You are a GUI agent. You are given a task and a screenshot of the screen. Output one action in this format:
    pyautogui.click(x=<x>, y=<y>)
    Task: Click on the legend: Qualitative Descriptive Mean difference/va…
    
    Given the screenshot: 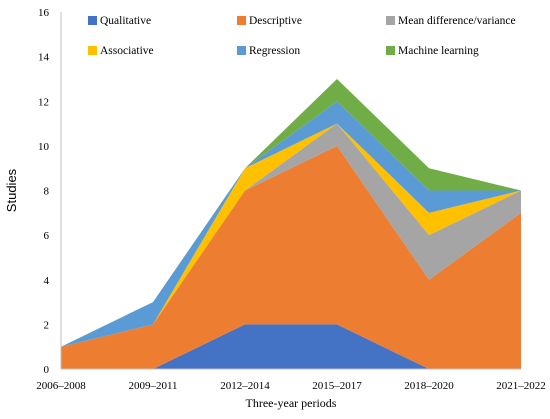 What is the action you would take?
    pyautogui.click(x=302, y=36)
    